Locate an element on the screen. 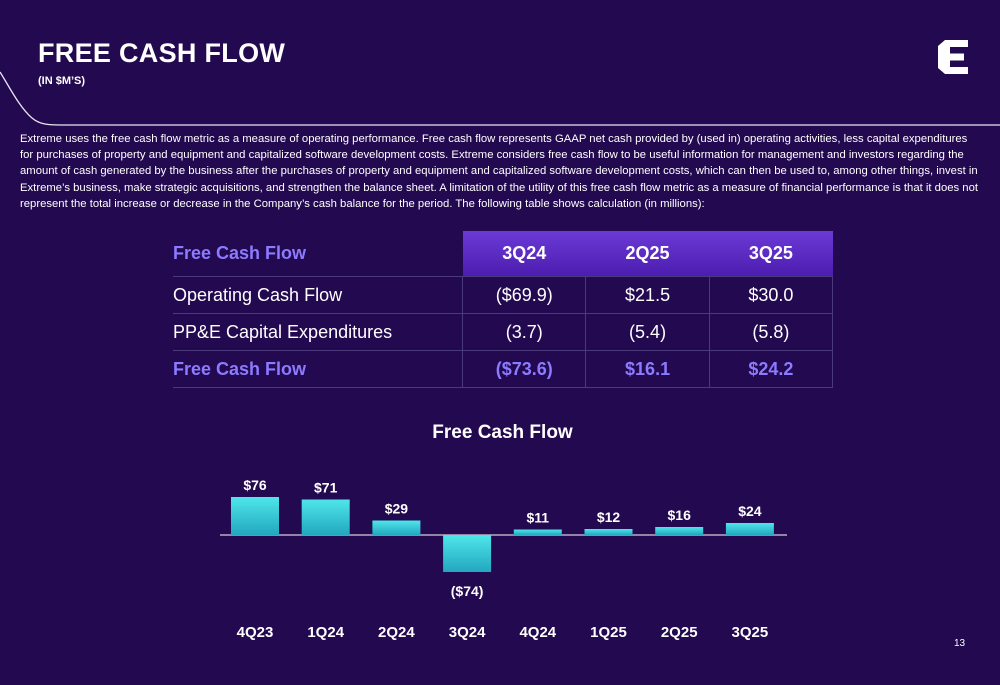  row-label: PP&E Capital Expenditures is located at coordinates (318, 332).